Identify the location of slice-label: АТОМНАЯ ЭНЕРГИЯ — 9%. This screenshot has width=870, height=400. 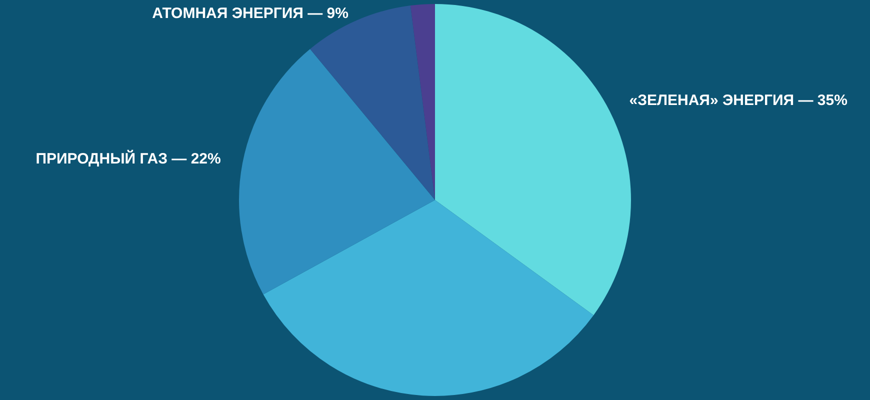
(250, 13).